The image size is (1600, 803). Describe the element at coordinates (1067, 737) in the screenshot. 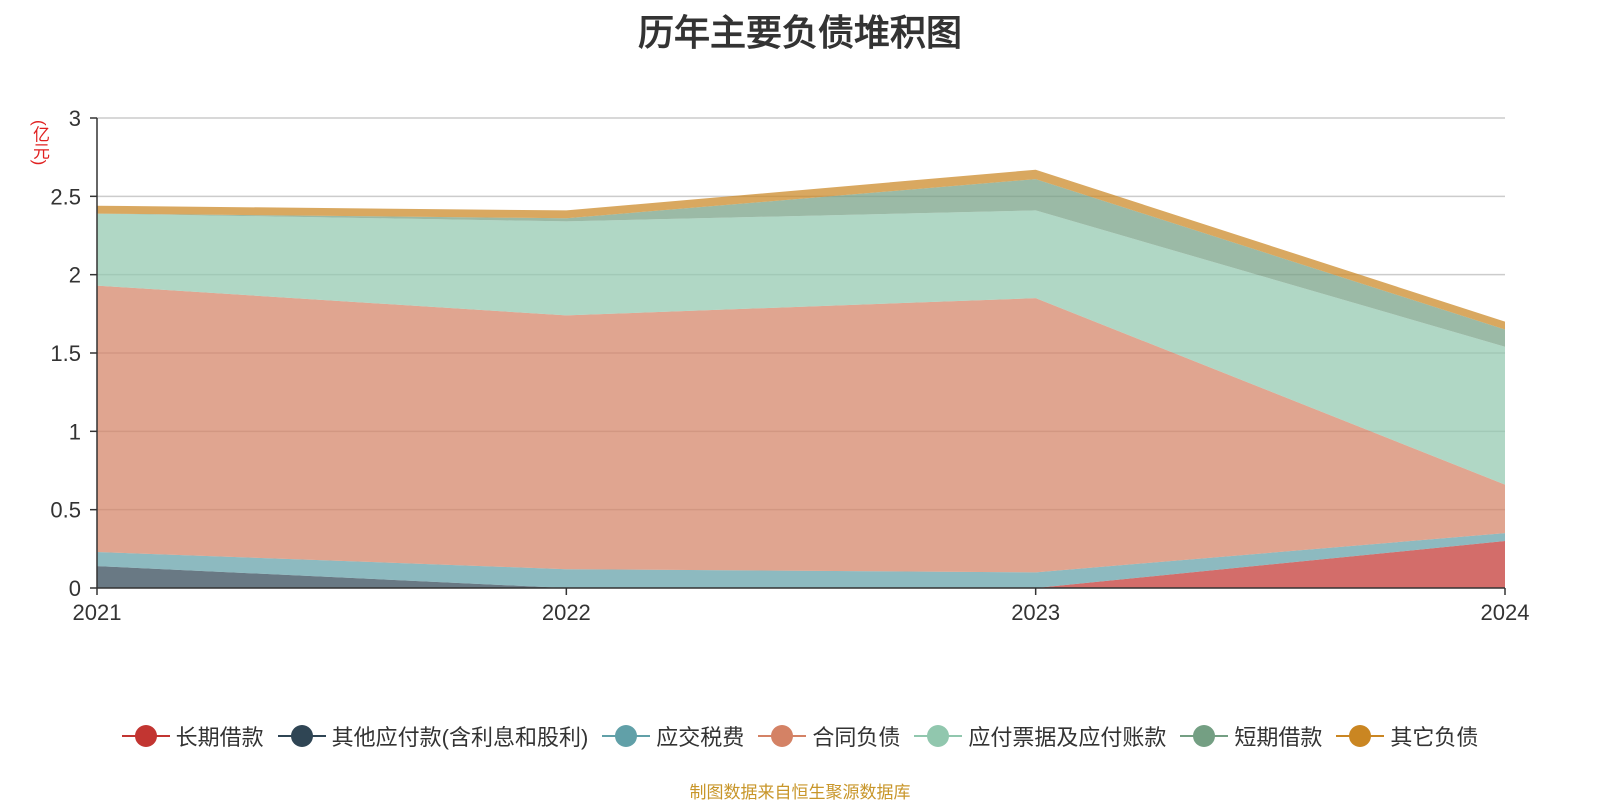

I see `legend-label: 应付票据及应付账款` at that location.